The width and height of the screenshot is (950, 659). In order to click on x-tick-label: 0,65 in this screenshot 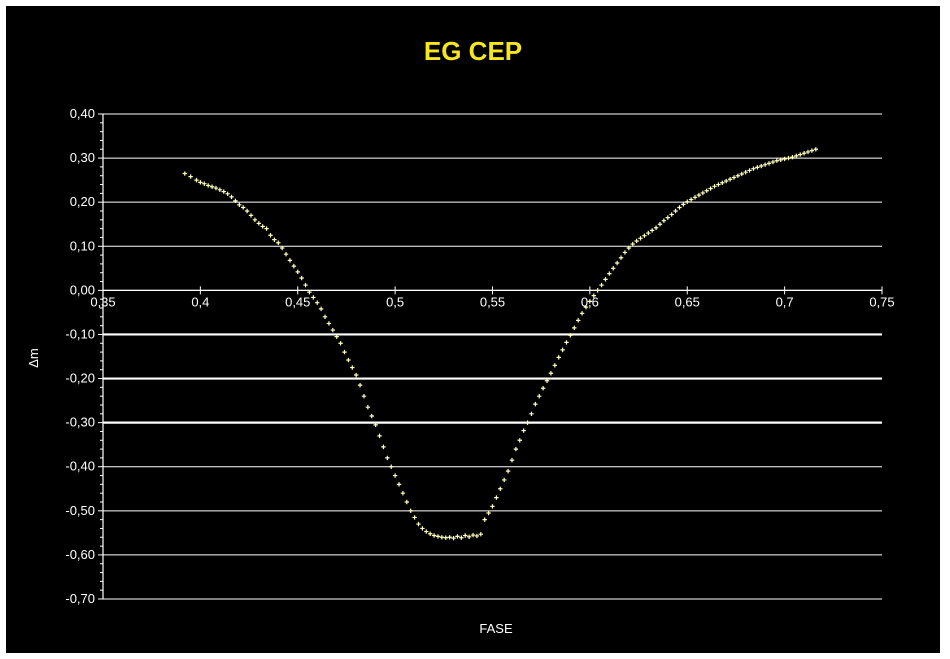, I will do `click(687, 301)`.